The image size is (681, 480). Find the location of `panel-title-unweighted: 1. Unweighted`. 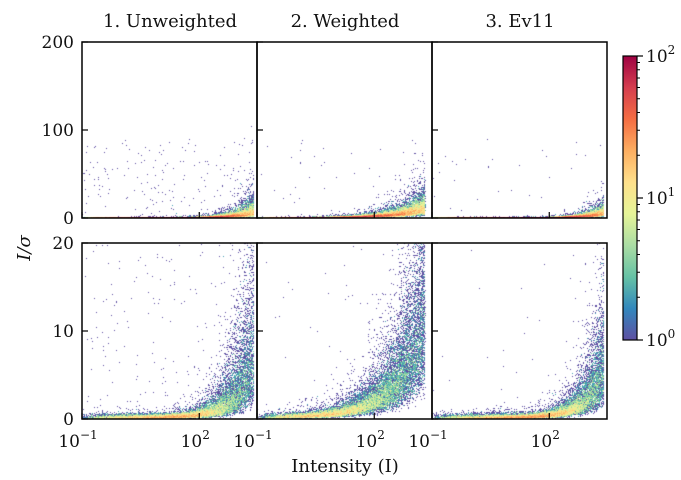

panel-title-unweighted: 1. Unweighted is located at coordinates (170, 21).